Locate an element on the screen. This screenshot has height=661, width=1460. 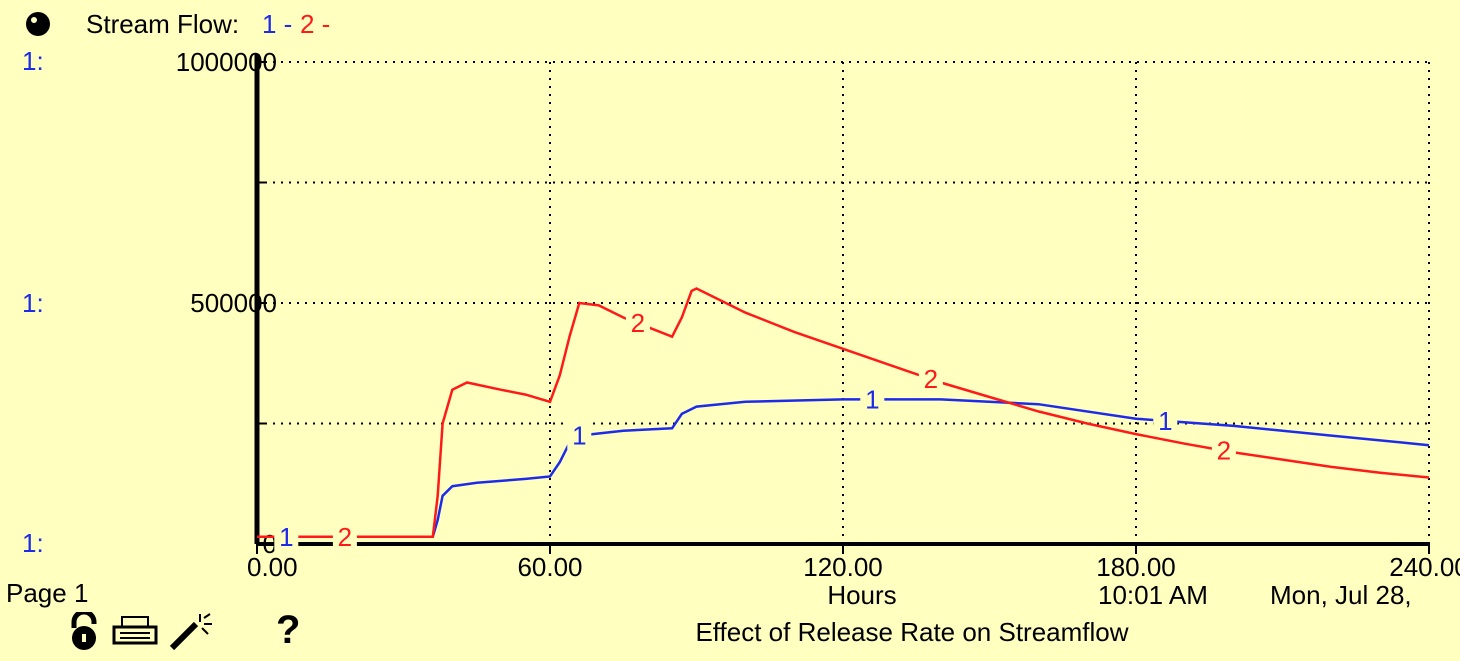
graph-pad-icon is located at coordinates (38, 24).